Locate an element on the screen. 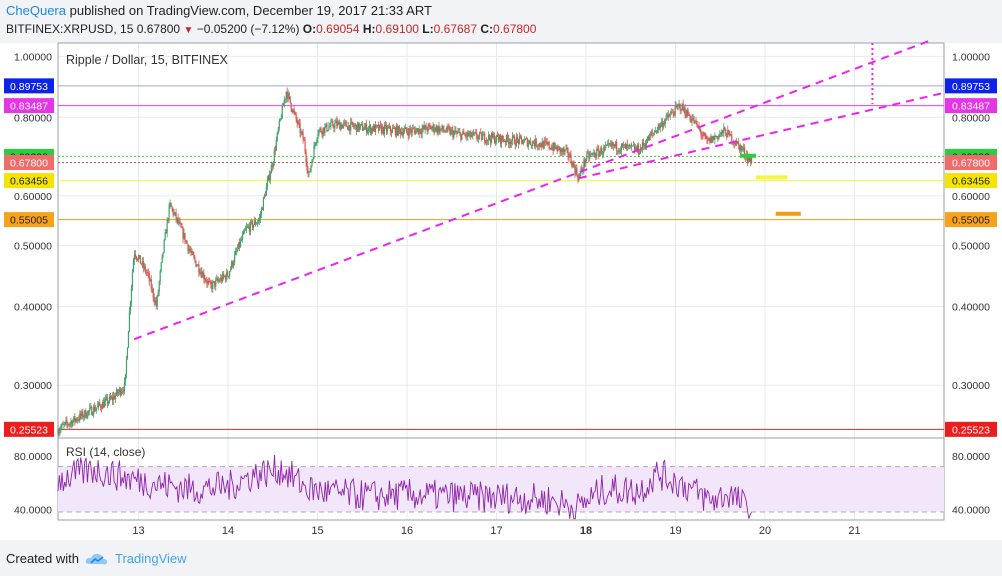  tradingview-link: TradingView is located at coordinates (150, 558).